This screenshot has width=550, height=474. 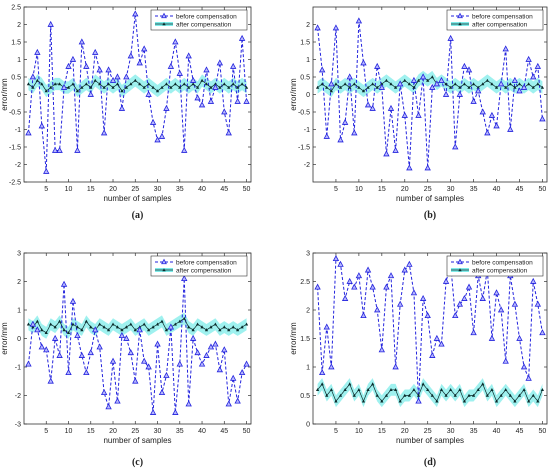 What do you see at coordinates (137, 325) in the screenshot?
I see `after-compensation-band` at bounding box center [137, 325].